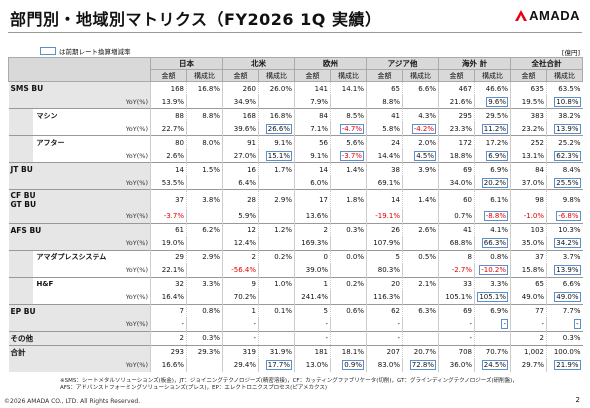  What do you see at coordinates (564, 129) in the screenshot?
I see `yoy-cell: 13.9%` at bounding box center [564, 129].